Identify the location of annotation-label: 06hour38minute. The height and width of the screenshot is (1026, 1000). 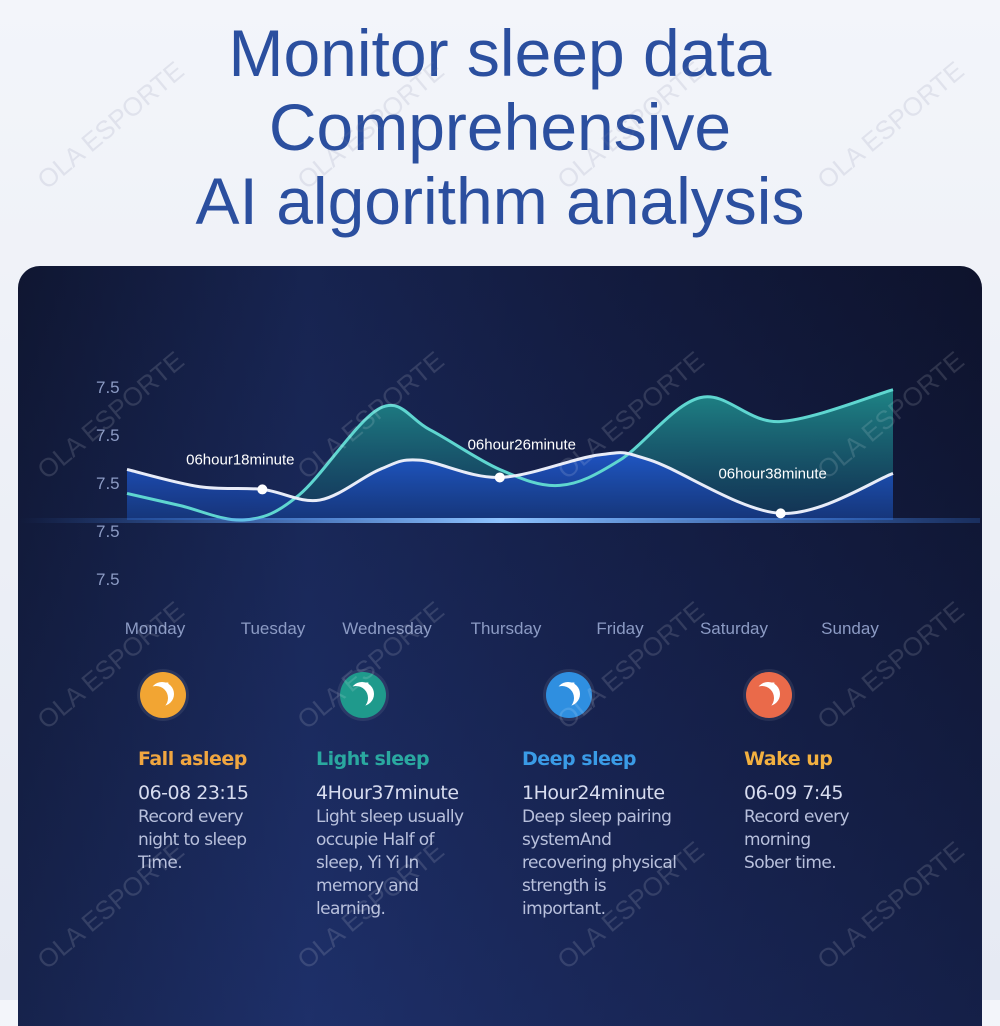
(772, 473).